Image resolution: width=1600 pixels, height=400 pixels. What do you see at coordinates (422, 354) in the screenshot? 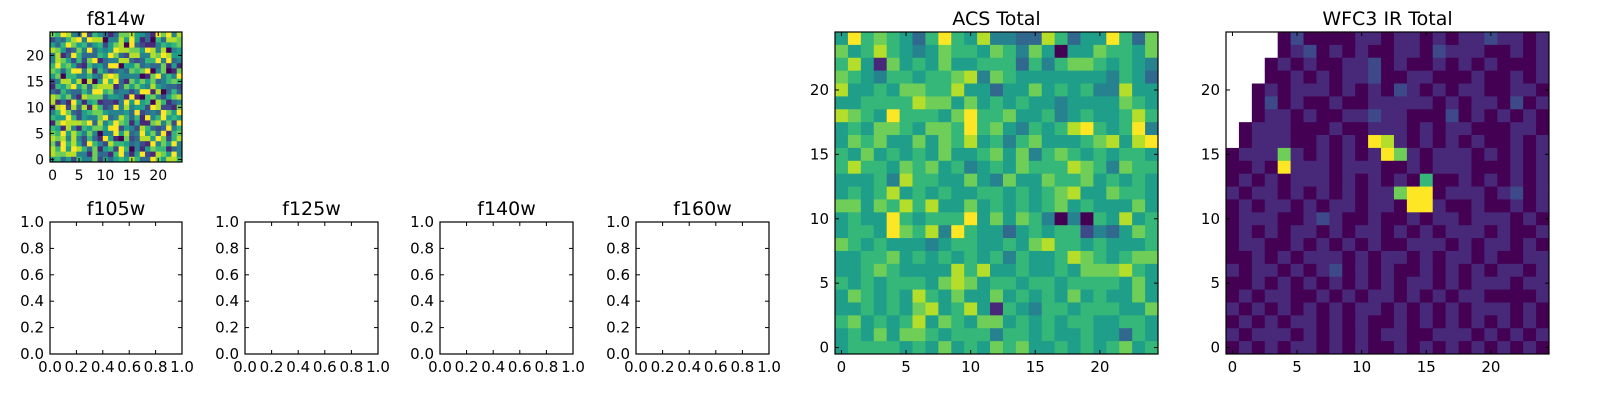
I see `y-tick-label: 0.0` at bounding box center [422, 354].